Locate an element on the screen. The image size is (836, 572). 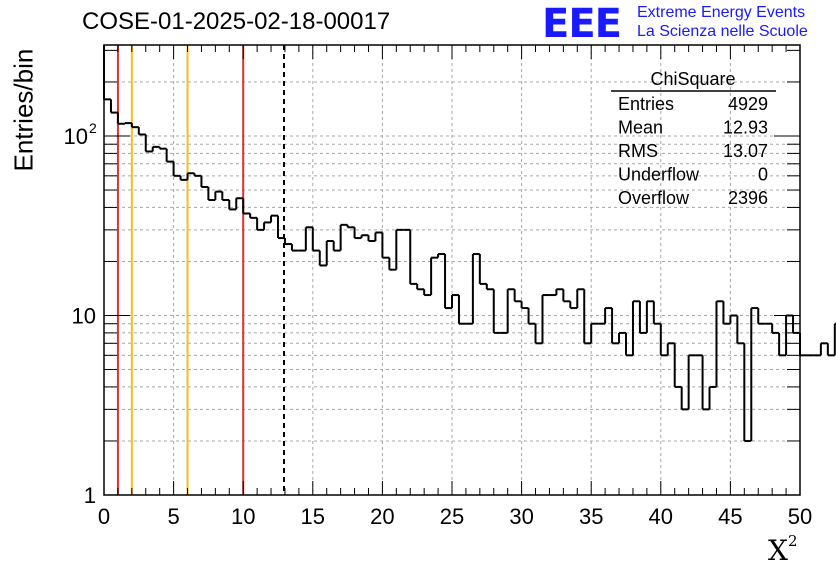
x-tick-label: 40 is located at coordinates (661, 516).